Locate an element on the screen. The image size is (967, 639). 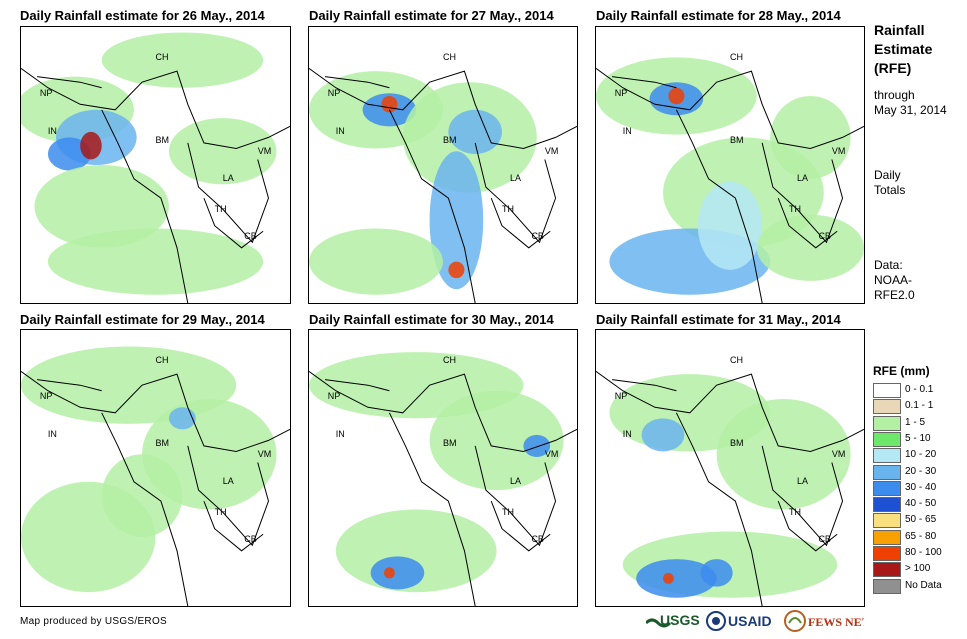
legend-label: > 100 is located at coordinates (918, 569).